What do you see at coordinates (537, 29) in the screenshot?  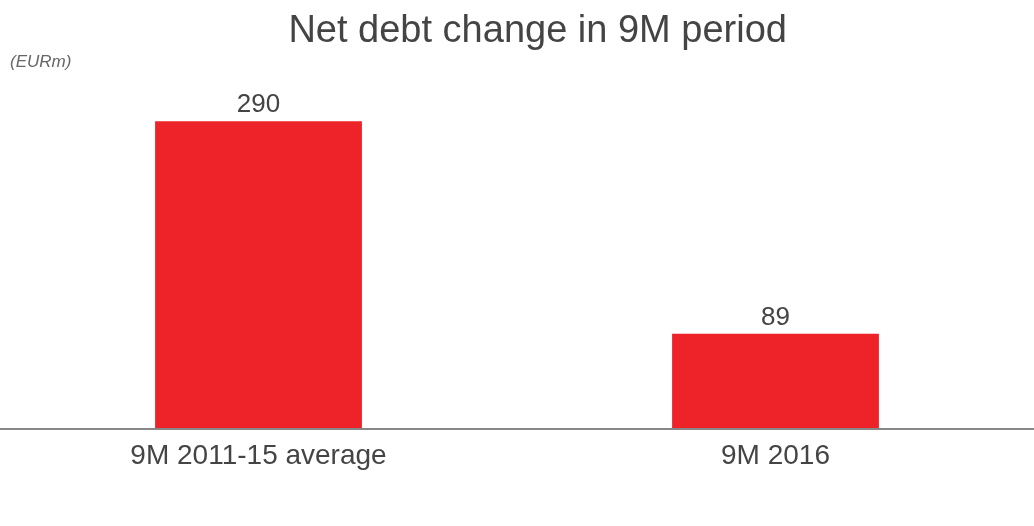 I see `chart-title: Net debt change in 9M period` at bounding box center [537, 29].